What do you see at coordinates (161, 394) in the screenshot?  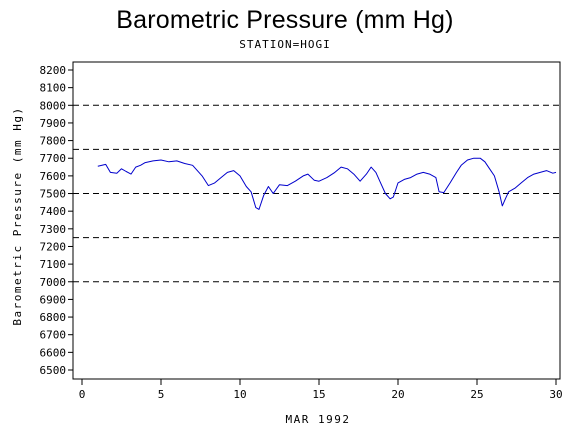 I see `x-tick-label: 5` at bounding box center [161, 394].